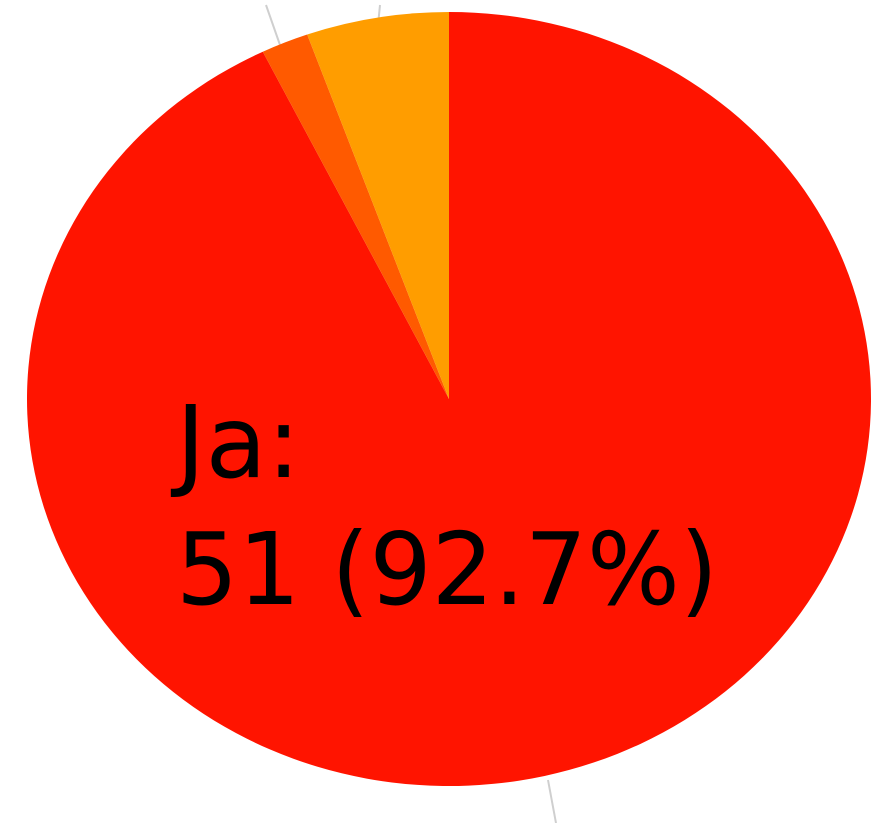  Describe the element at coordinates (235, 442) in the screenshot. I see `slice-category-label: Ja:` at that location.